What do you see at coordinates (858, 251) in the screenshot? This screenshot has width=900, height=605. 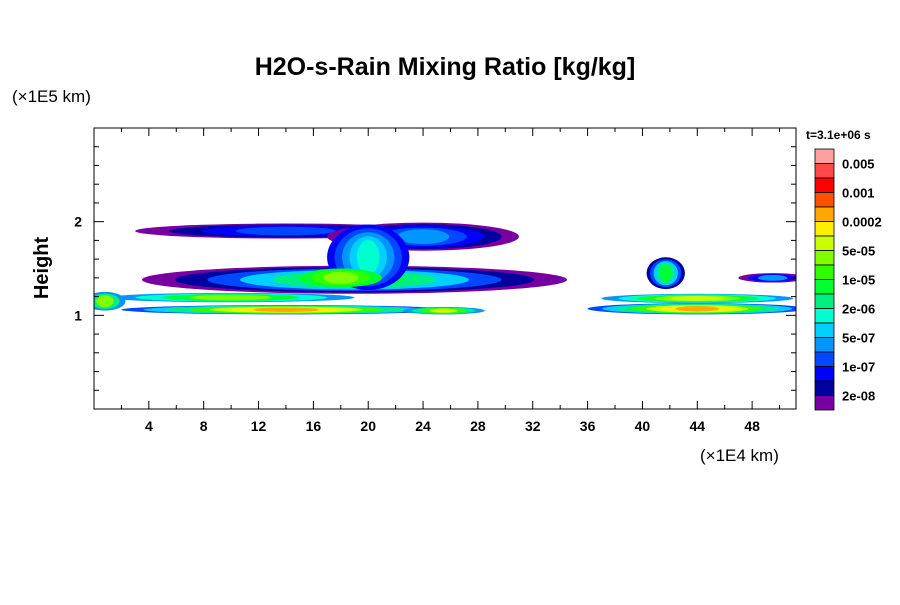 I see `colorbar-label: 5e-05` at bounding box center [858, 251].